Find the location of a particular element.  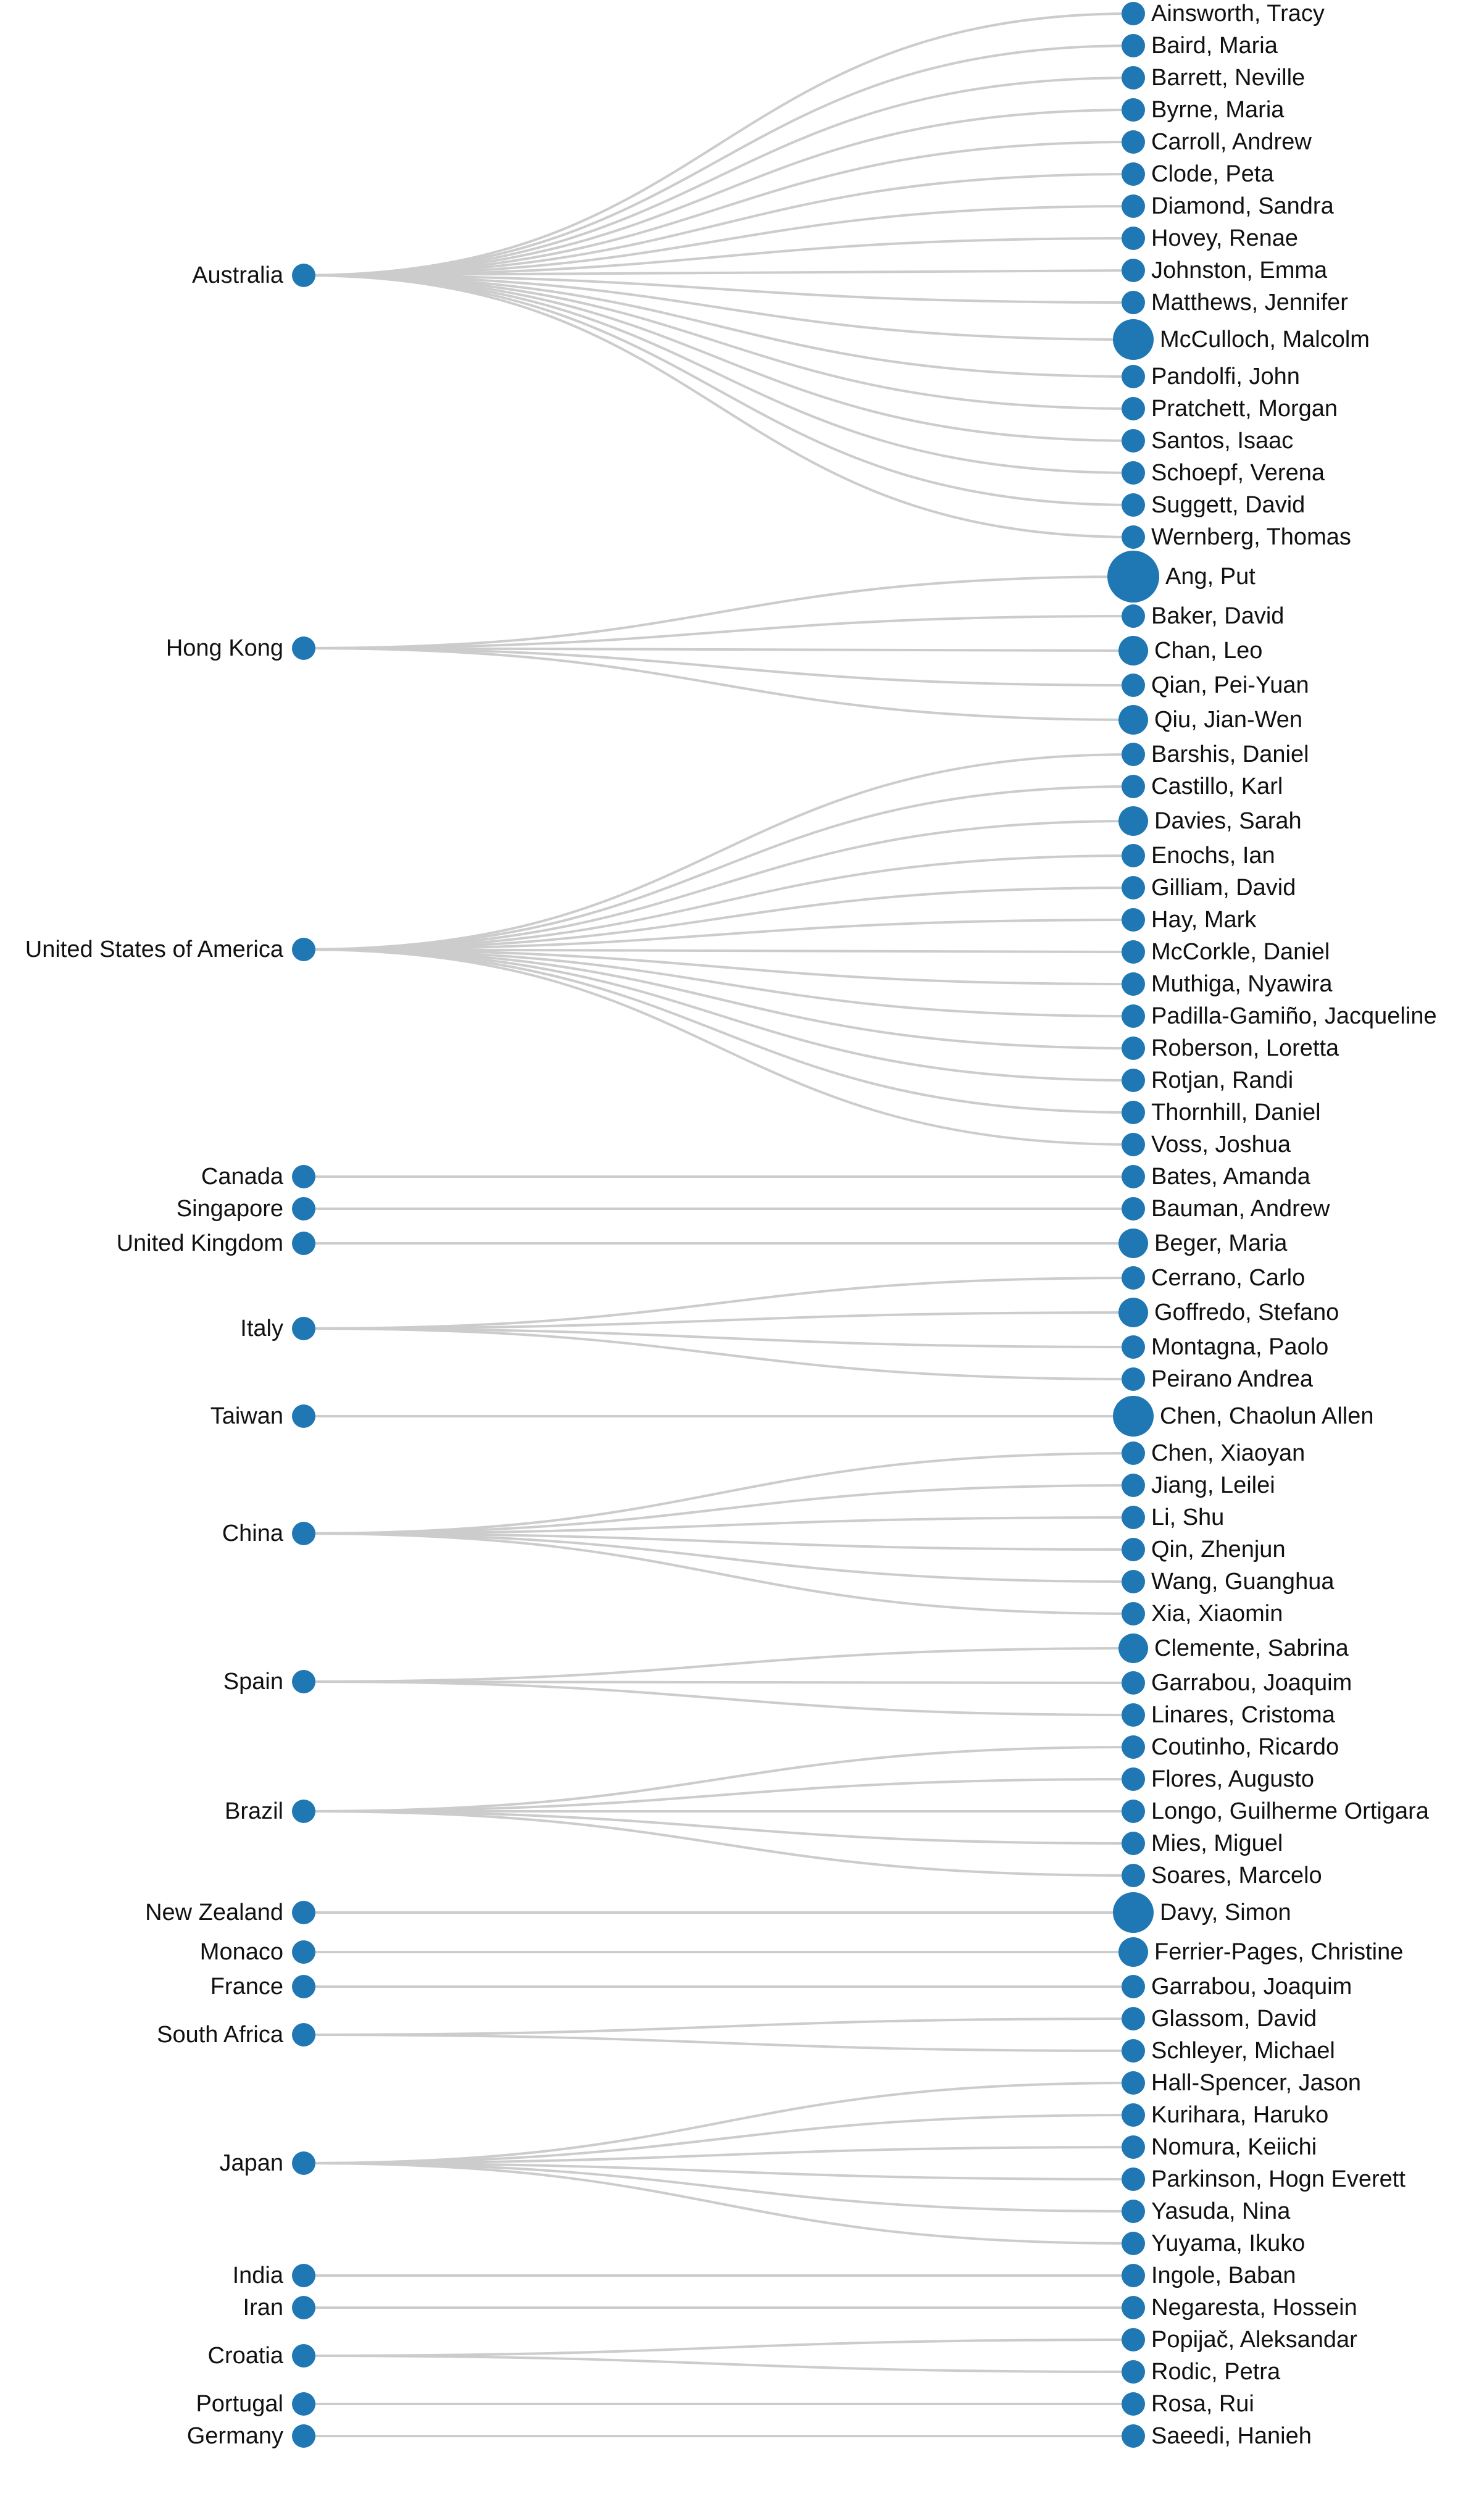

researcher-label: Cerrano, Carlo is located at coordinates (1228, 1278).